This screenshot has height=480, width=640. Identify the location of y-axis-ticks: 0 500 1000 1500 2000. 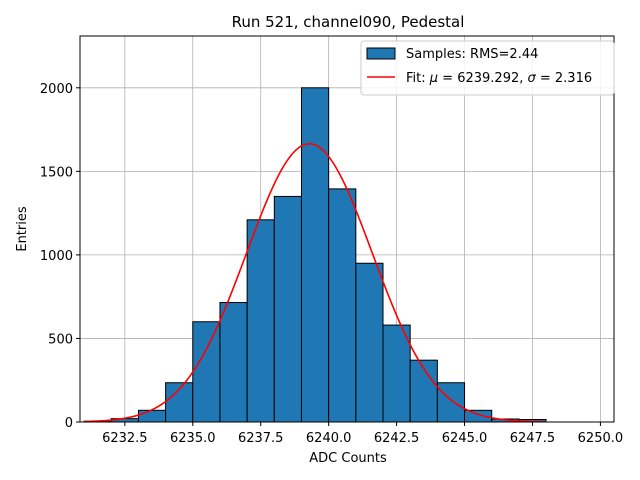
(60, 256).